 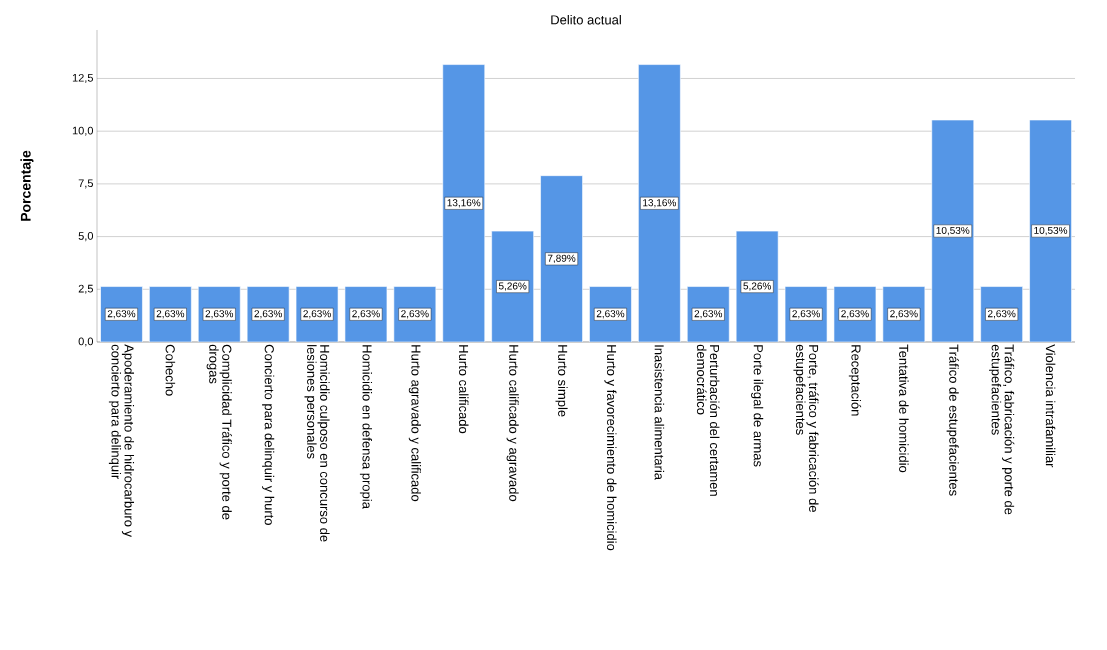 I want to click on x-tick-label: Porte ilegal de armas, so click(x=757, y=406).